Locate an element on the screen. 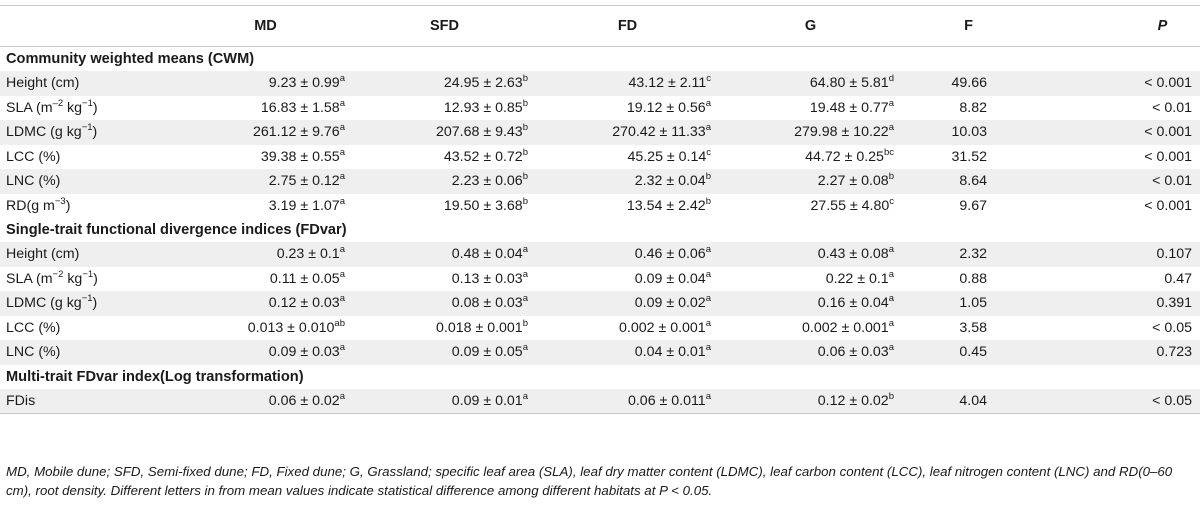  cell-value: 2.32 ± 0.04 is located at coordinates (670, 181).